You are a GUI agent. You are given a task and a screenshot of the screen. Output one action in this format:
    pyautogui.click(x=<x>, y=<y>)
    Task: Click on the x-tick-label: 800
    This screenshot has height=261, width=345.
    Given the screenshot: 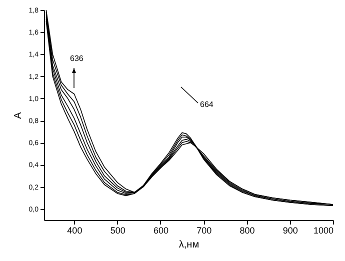 What is the action you would take?
    pyautogui.click(x=247, y=231)
    